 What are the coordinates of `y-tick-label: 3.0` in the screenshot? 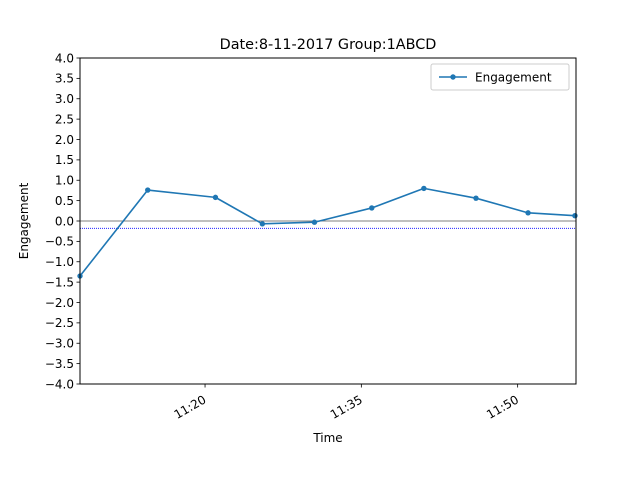 It's located at (64, 99).